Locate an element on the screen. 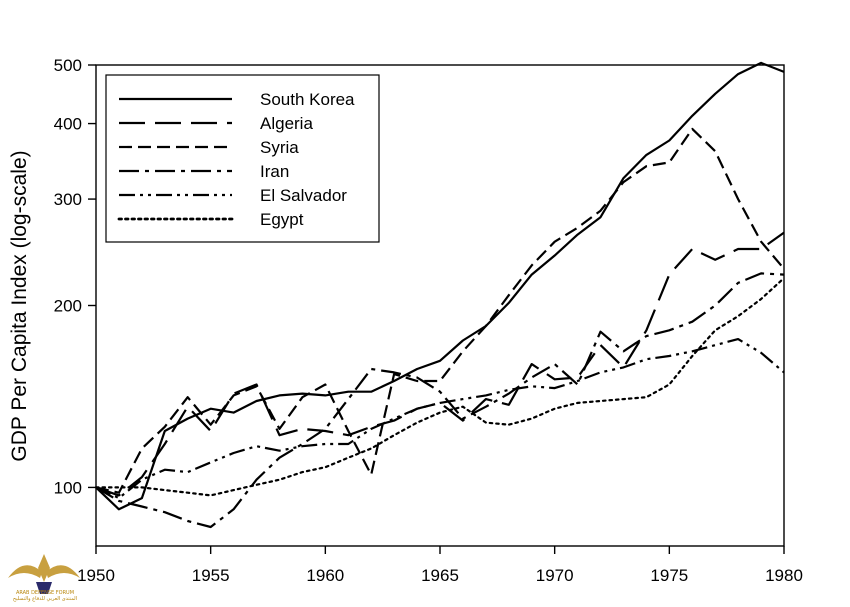  legend-box is located at coordinates (242, 158).